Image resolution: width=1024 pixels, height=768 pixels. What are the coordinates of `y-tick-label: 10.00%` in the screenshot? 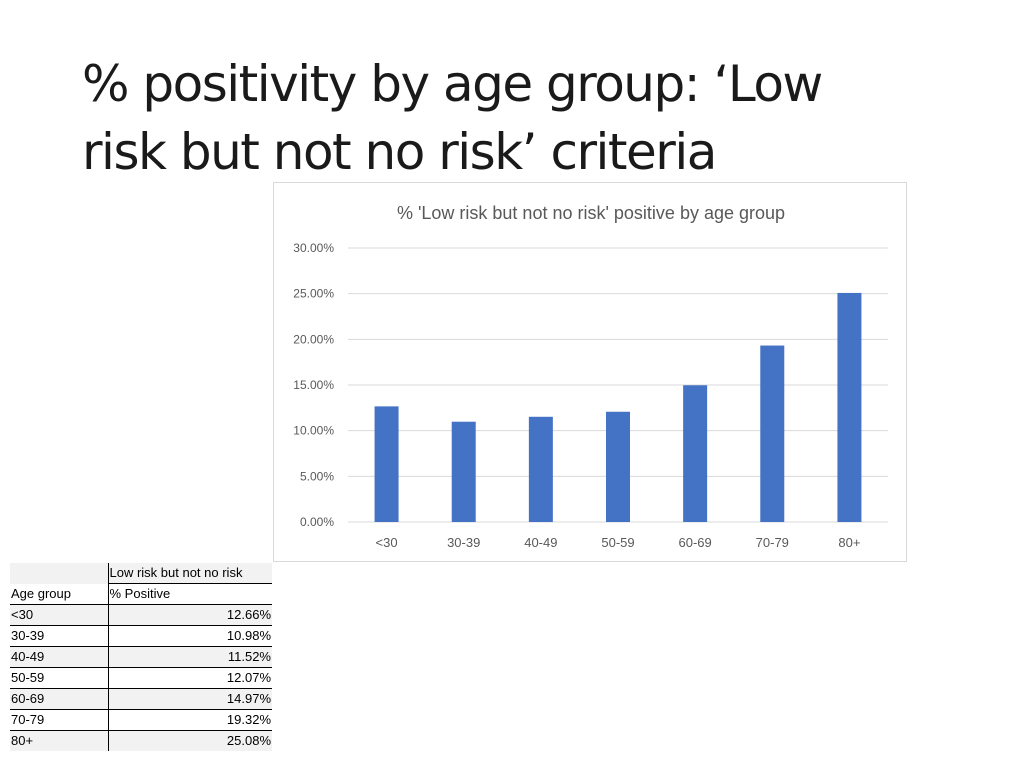 It's located at (313, 431).